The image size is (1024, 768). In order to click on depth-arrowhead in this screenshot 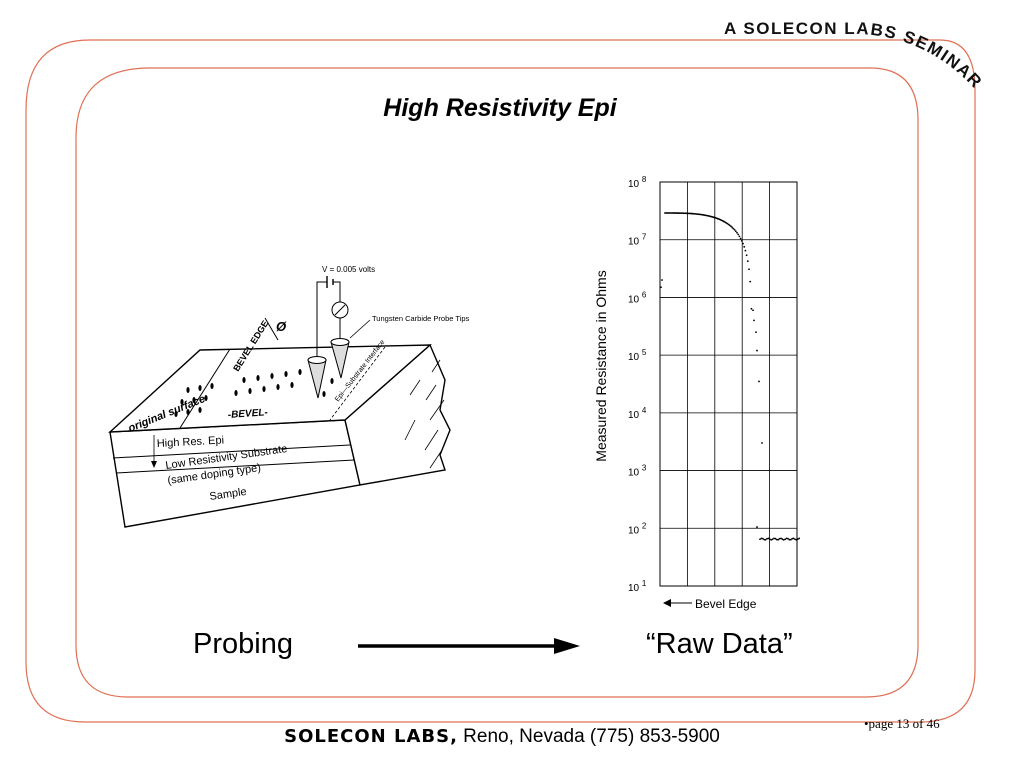, I will do `click(154, 464)`.